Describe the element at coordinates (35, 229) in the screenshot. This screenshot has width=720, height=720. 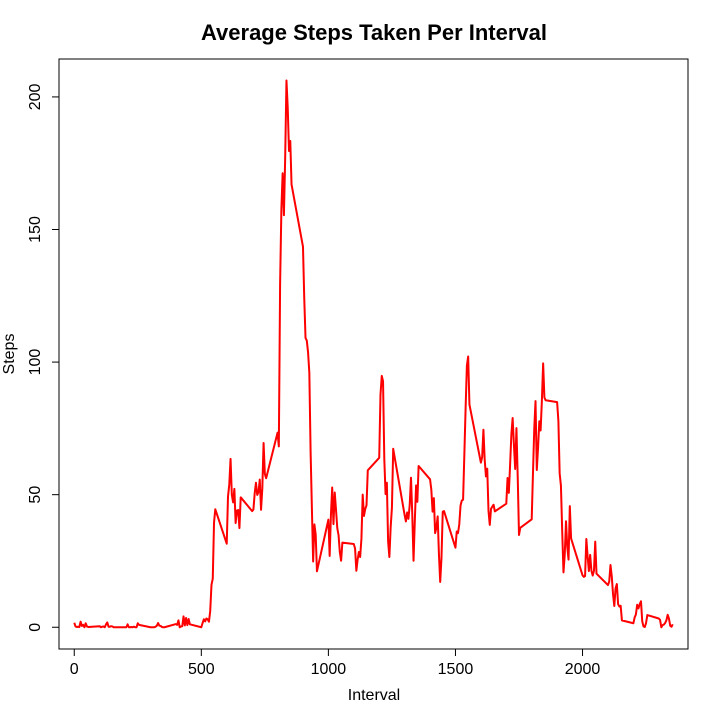
I see `y-tick-label: 150` at that location.